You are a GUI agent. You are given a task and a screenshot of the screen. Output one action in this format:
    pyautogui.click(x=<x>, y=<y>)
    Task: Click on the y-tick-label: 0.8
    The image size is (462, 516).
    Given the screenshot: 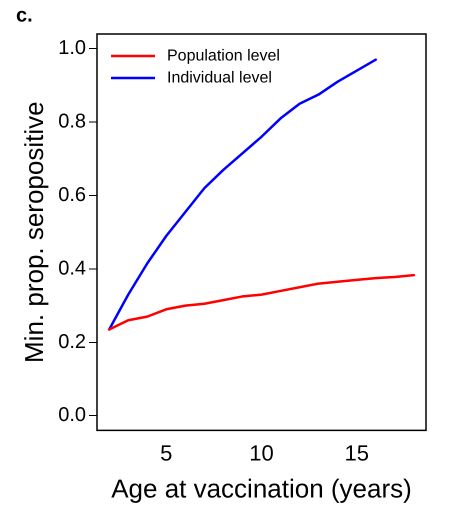 What is the action you would take?
    pyautogui.click(x=72, y=121)
    